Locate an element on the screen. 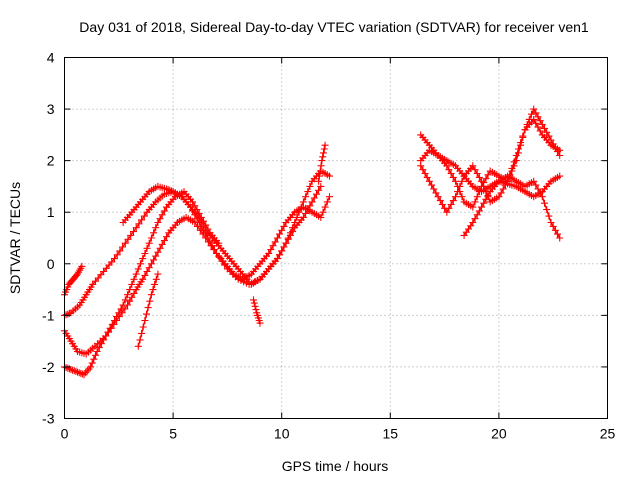  y-tick-labels: -3 -2 -1 0 1 2 3 4 is located at coordinates (48, 238).